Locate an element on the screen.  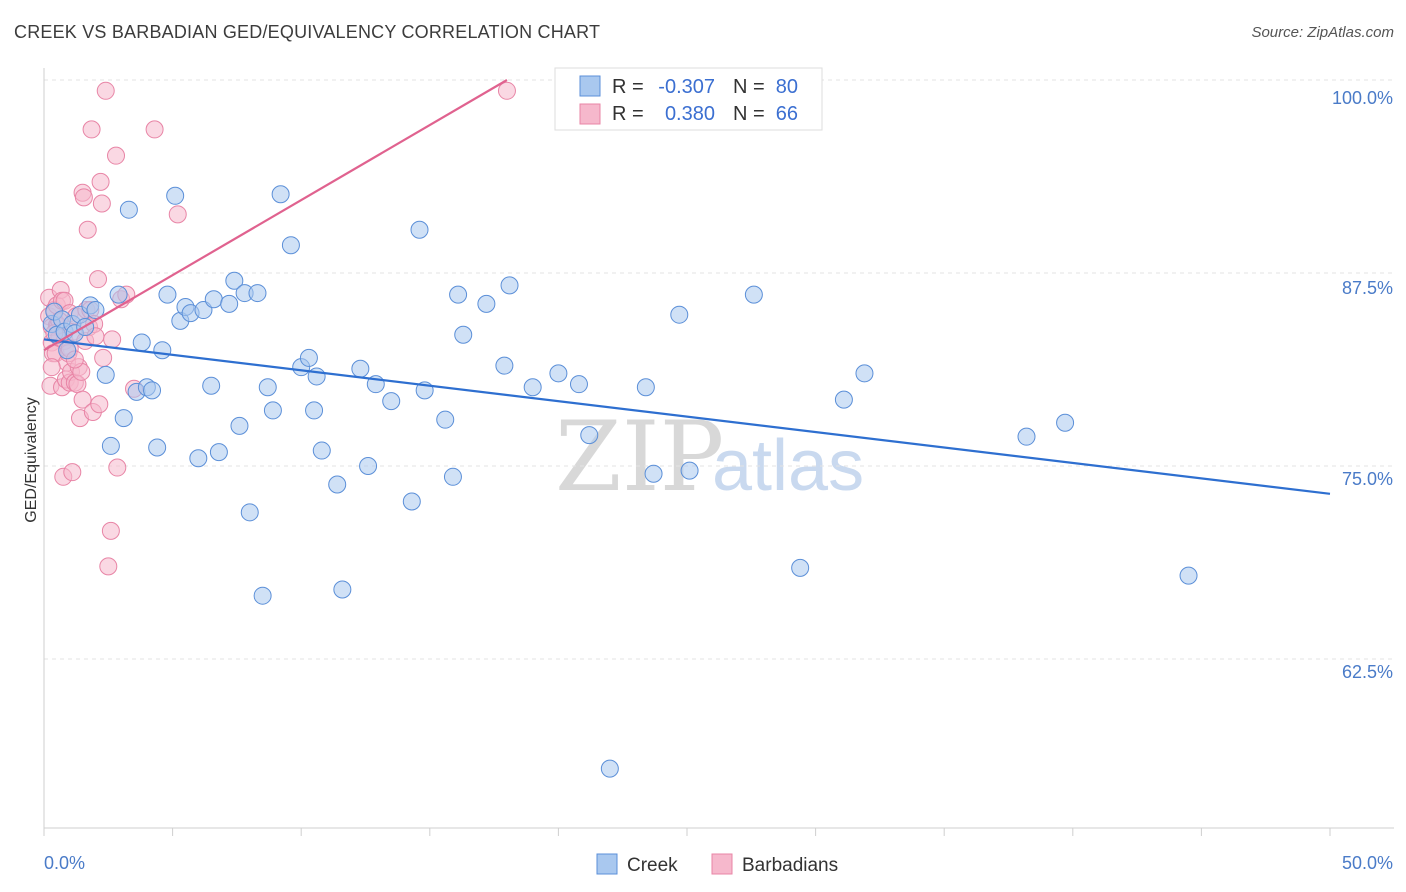
creek-r-value: -0.307 is located at coordinates (686, 87).